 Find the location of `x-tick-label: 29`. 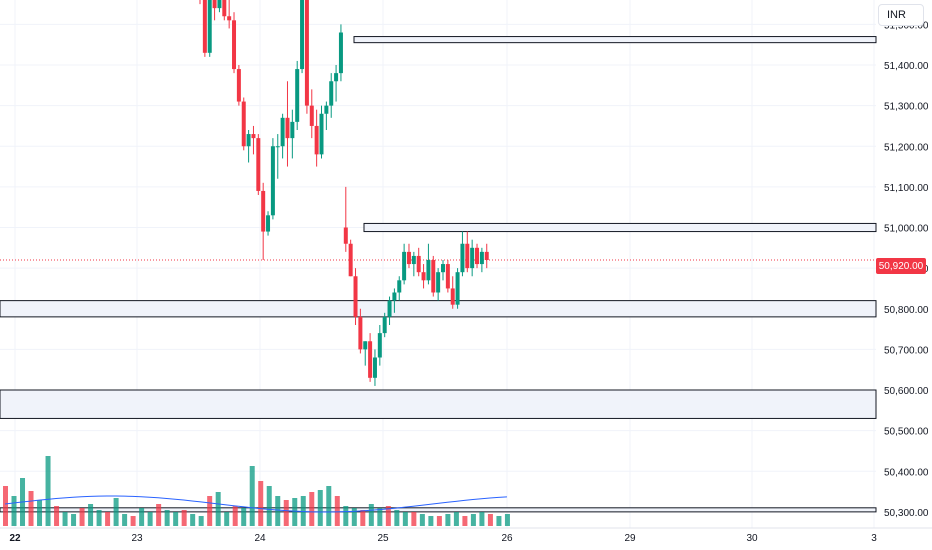

x-tick-label: 29 is located at coordinates (630, 538).